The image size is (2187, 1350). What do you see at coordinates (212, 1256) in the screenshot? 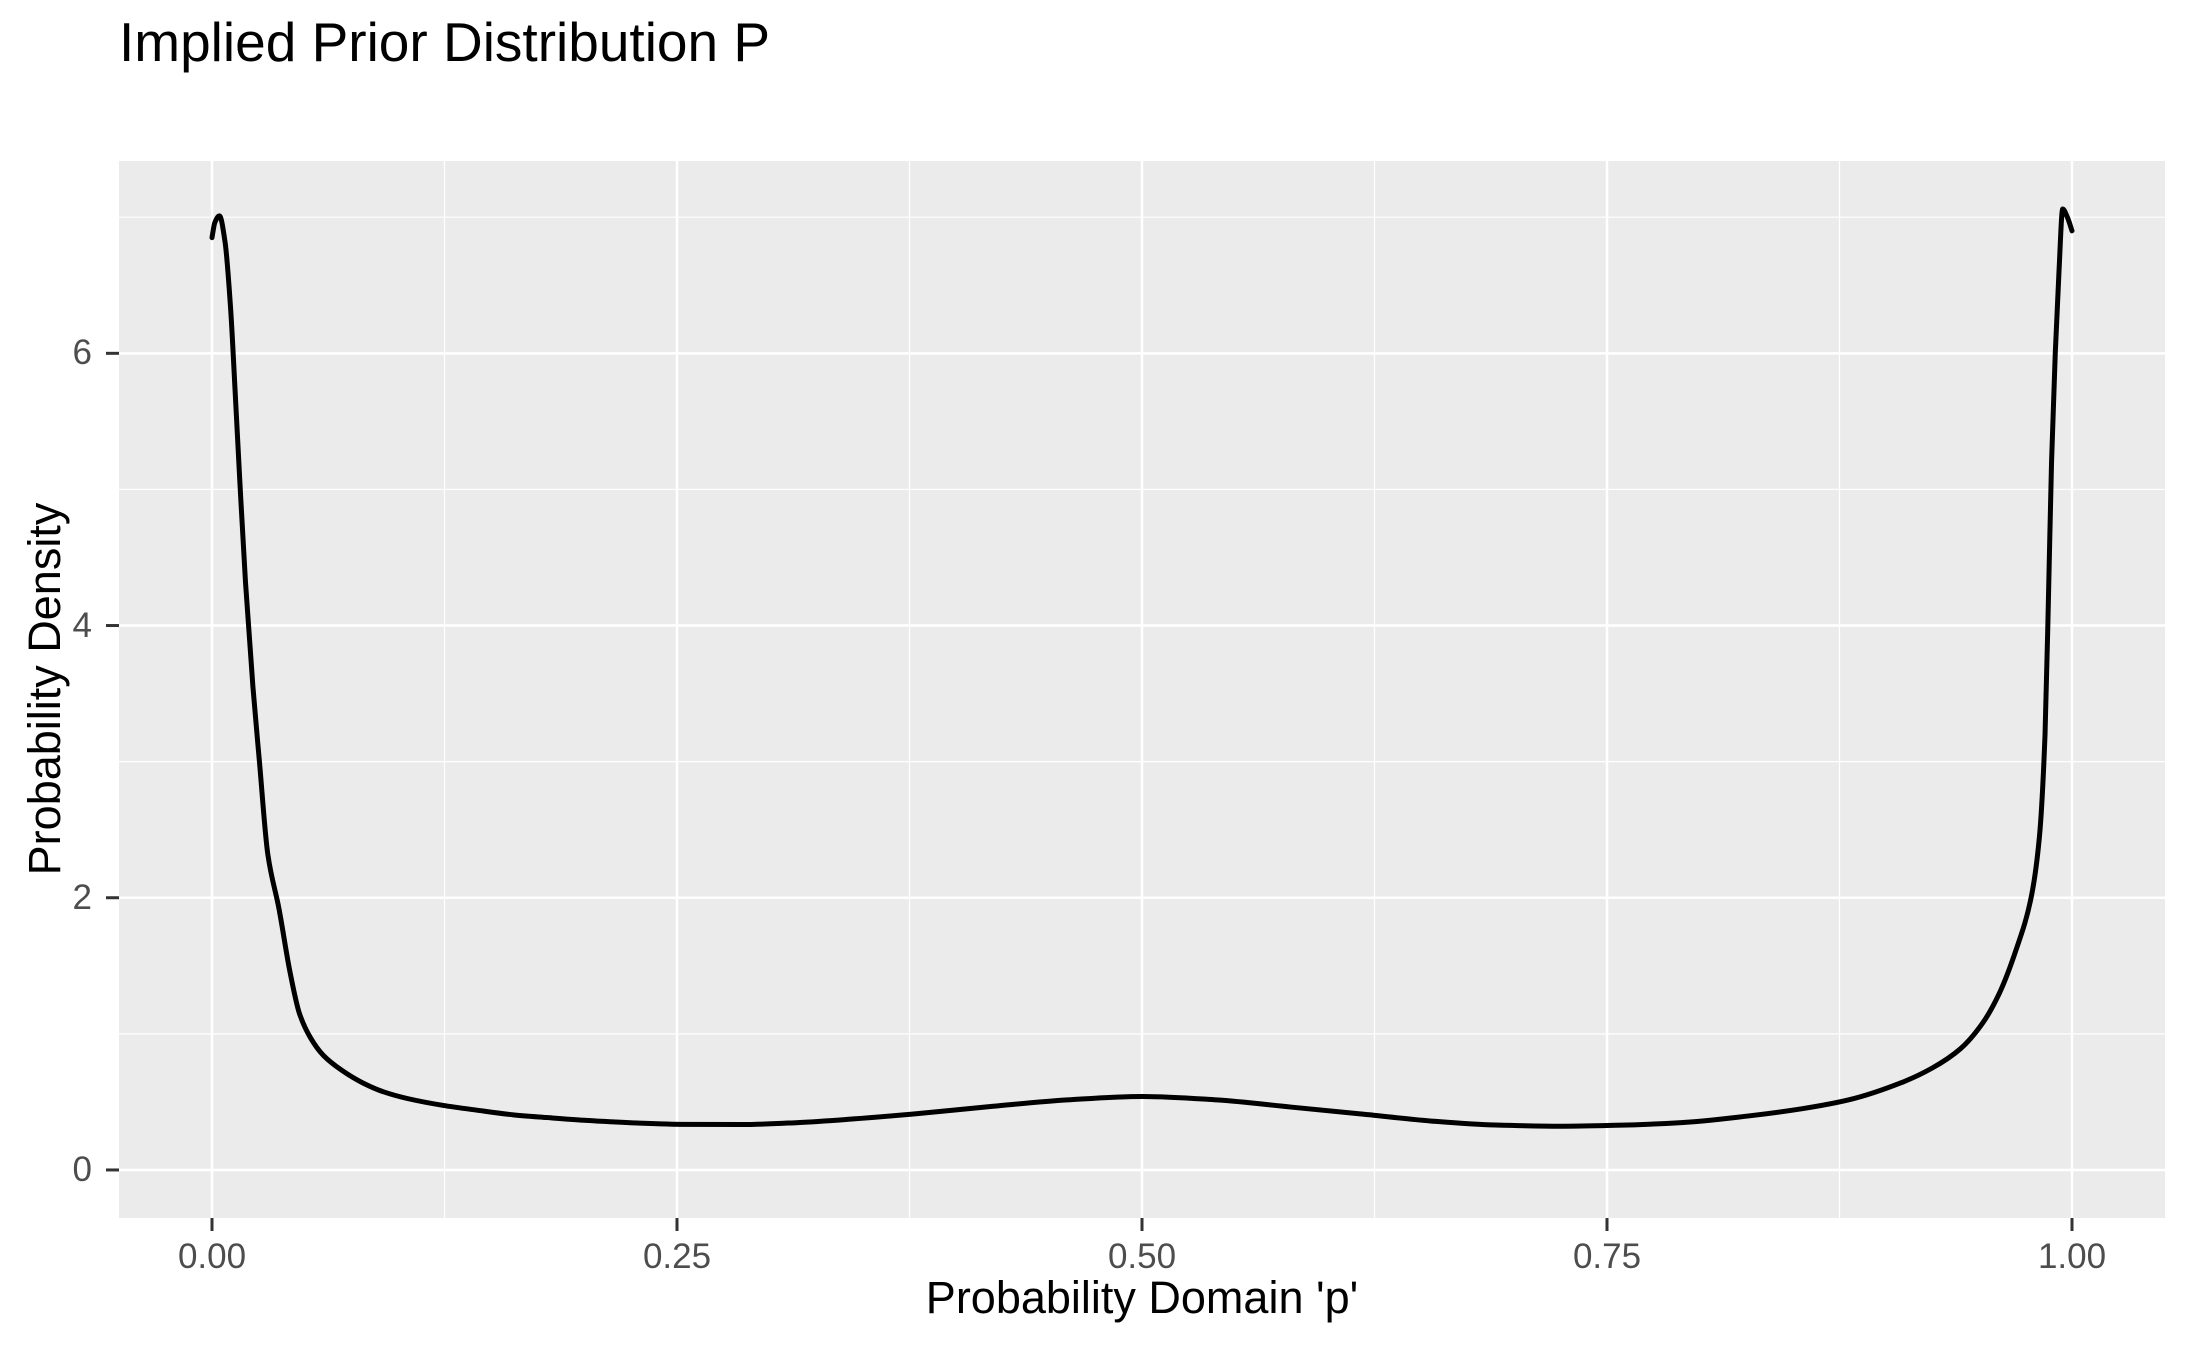
I see `x-tick-label: 0.00` at bounding box center [212, 1256].